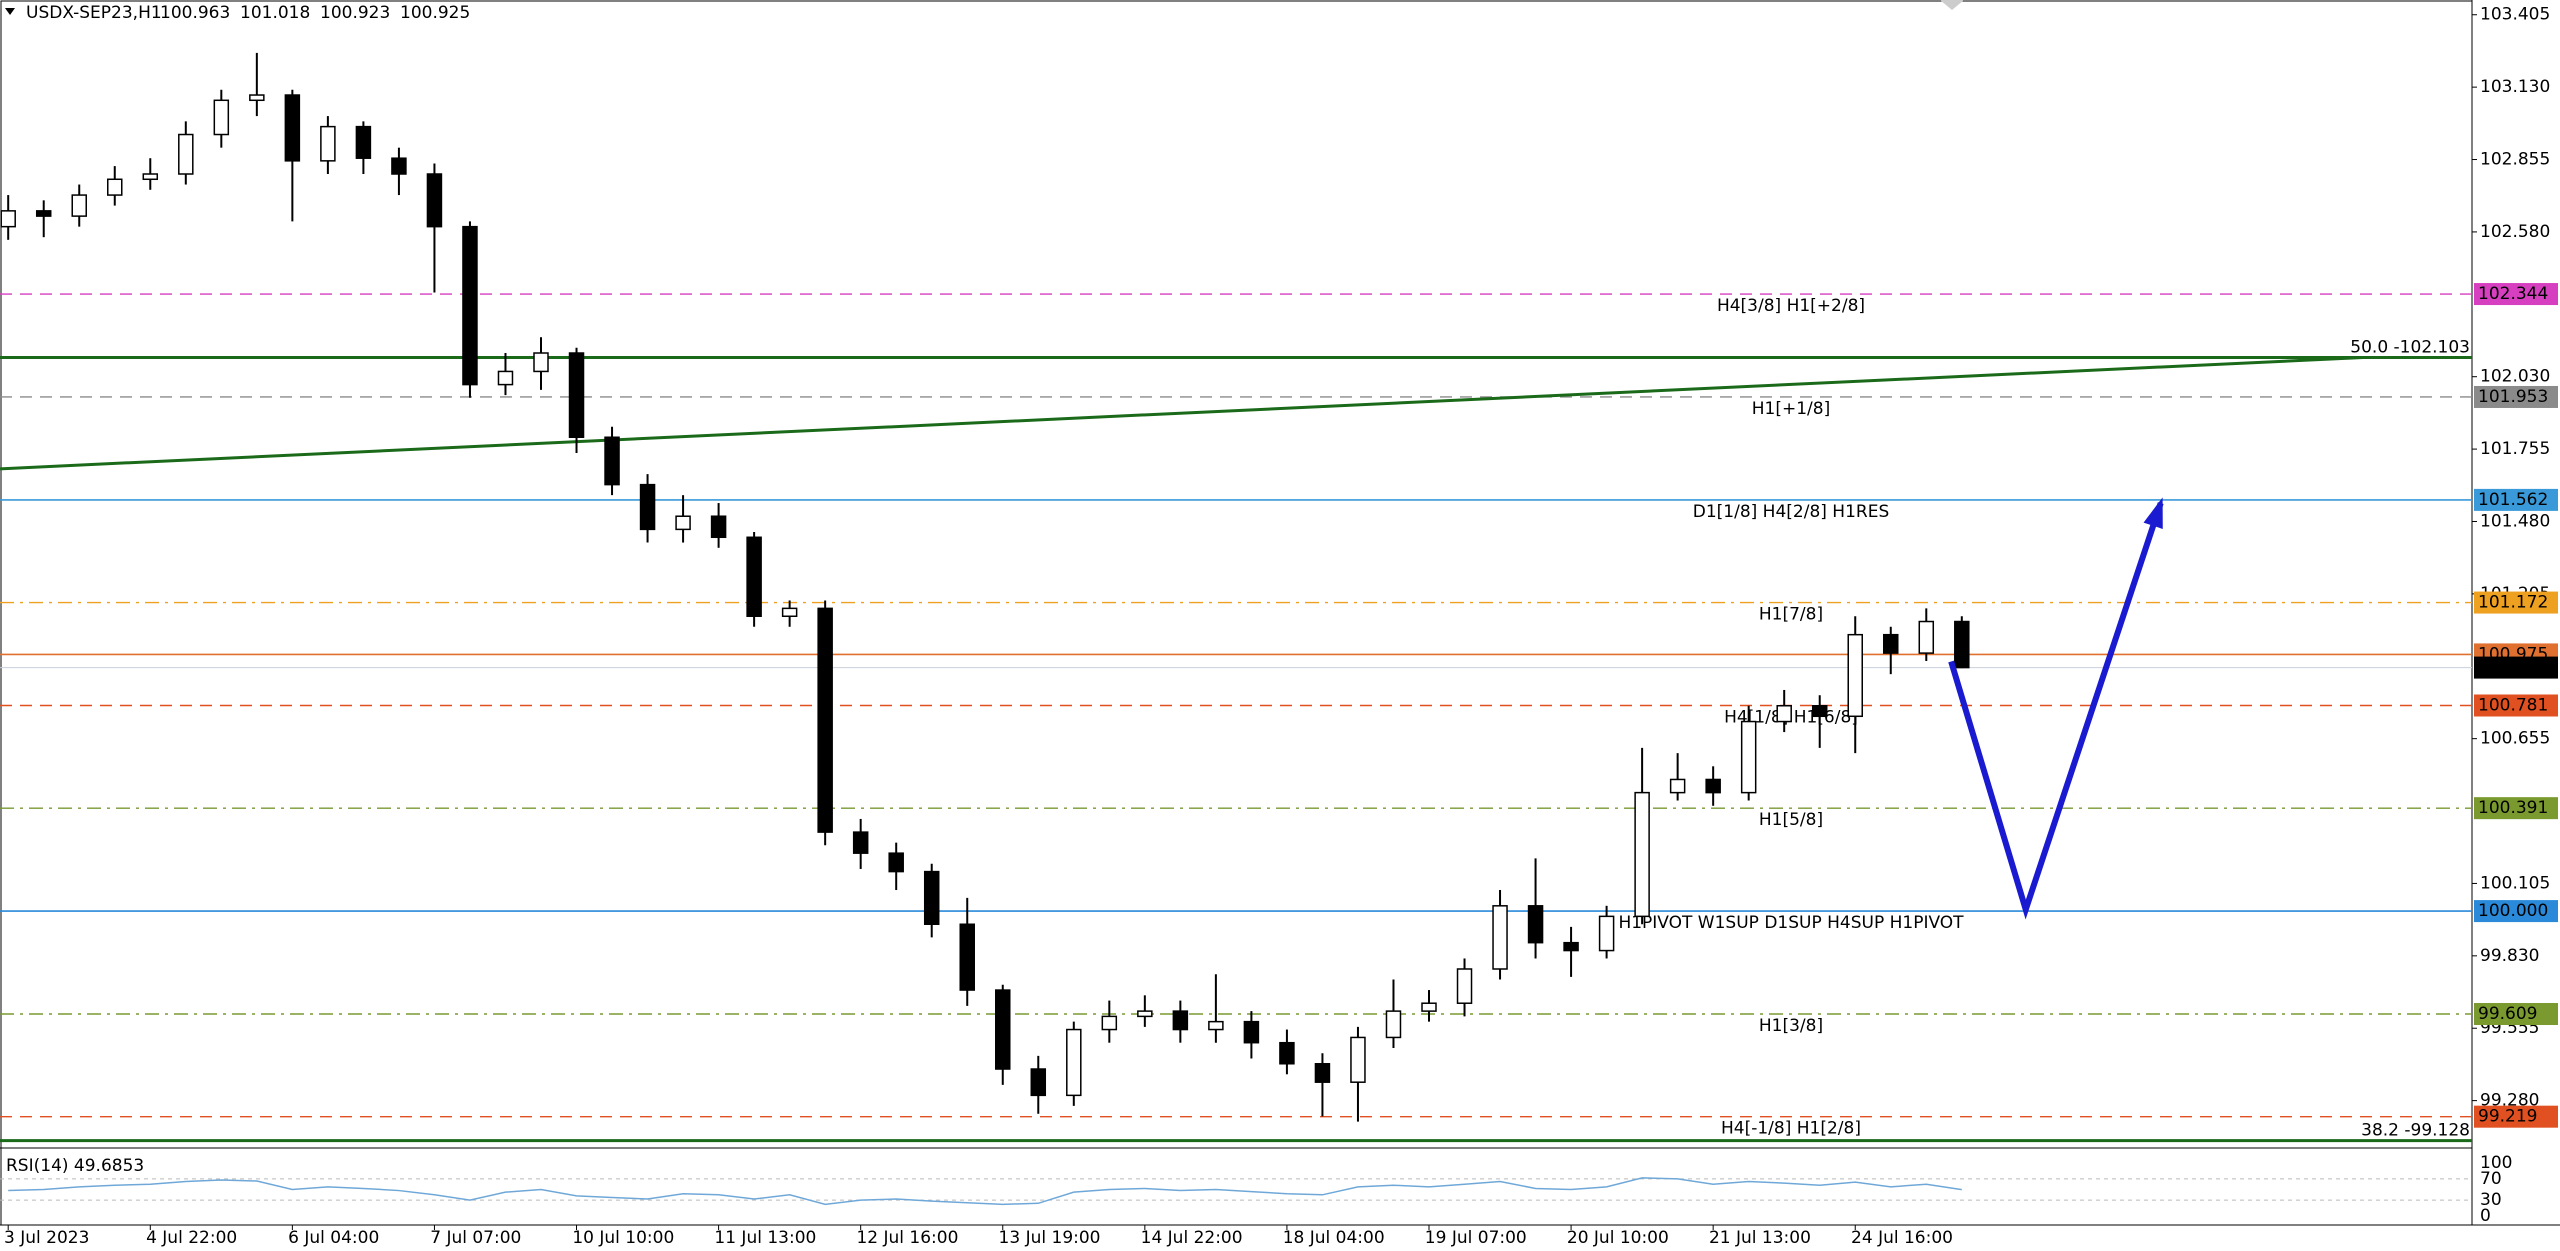  Describe the element at coordinates (2515, 15) in the screenshot. I see `y-tick-label: 103.405` at that location.